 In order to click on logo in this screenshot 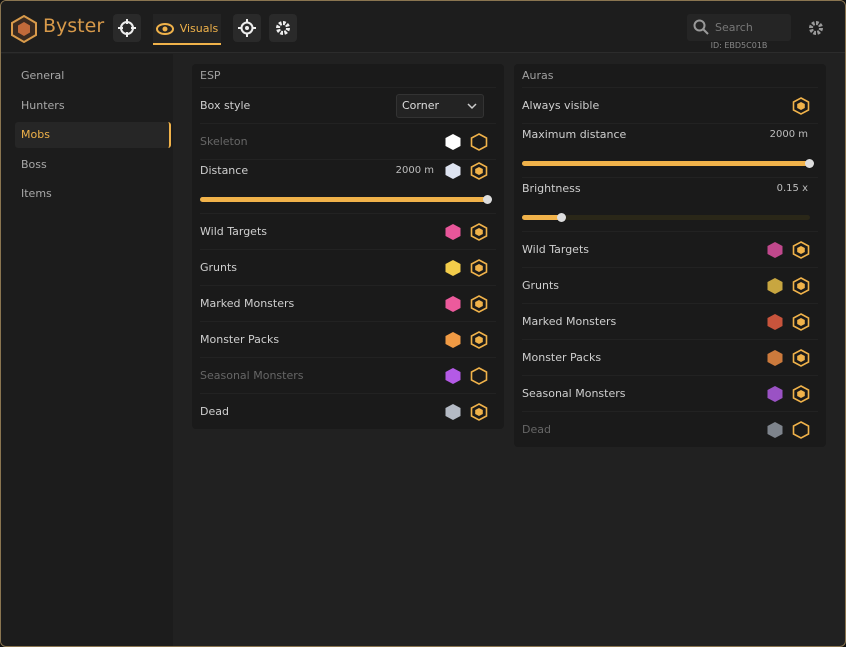, I will do `click(24, 29)`.